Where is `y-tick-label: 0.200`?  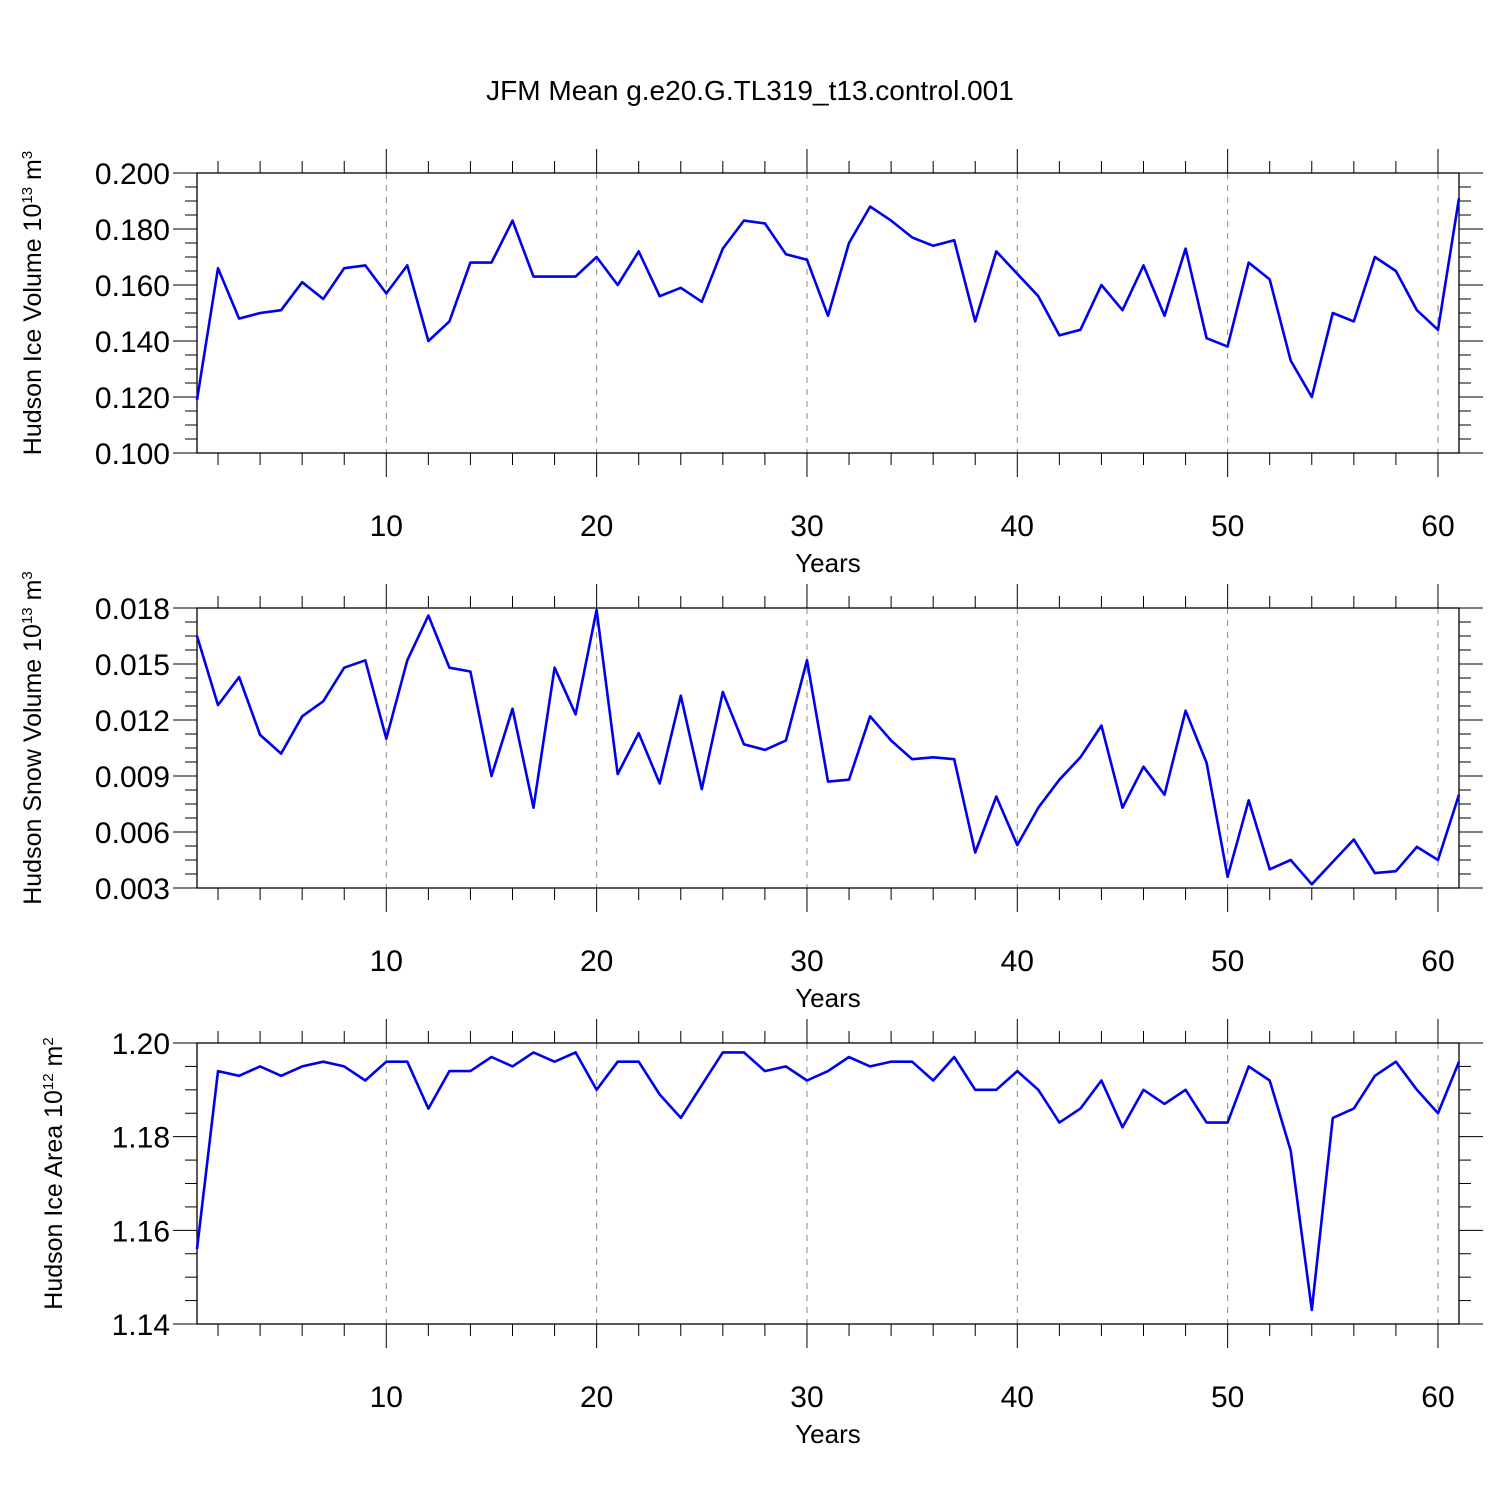
y-tick-label: 0.200 is located at coordinates (132, 174).